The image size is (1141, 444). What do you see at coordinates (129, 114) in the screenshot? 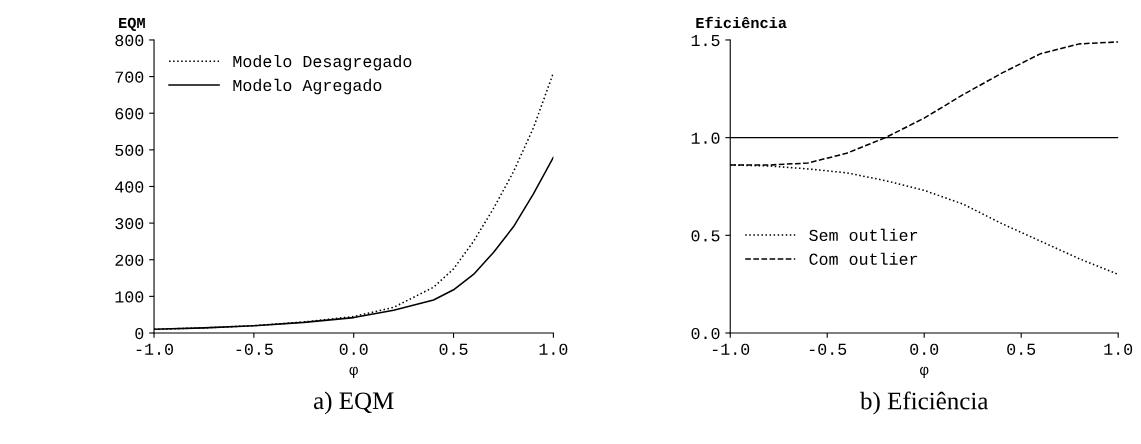
I see `y-tick-label: 600` at bounding box center [129, 114].